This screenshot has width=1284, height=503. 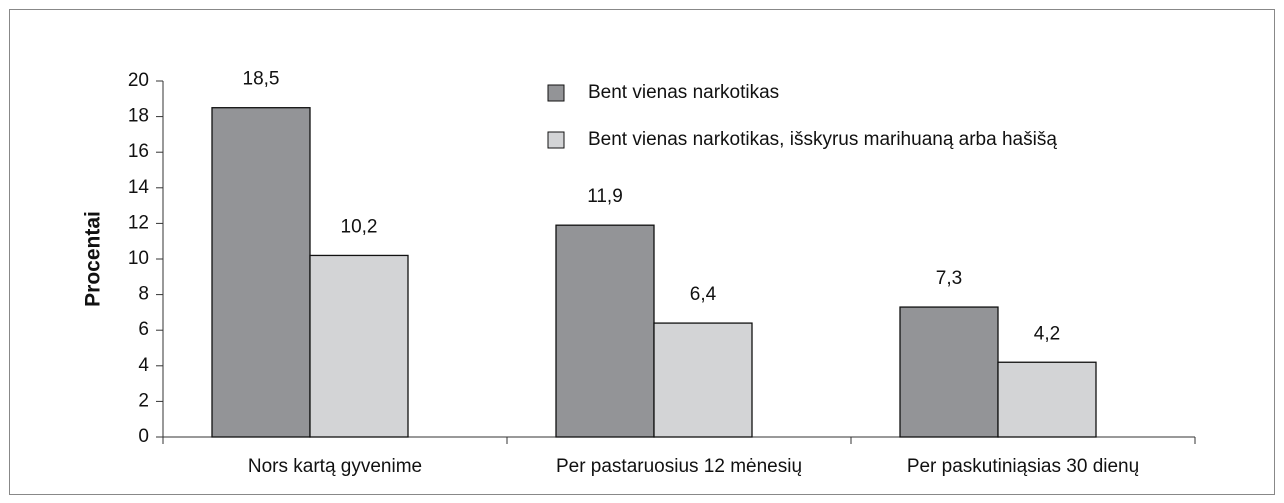 What do you see at coordinates (261, 79) in the screenshot?
I see `value-label: 18,5` at bounding box center [261, 79].